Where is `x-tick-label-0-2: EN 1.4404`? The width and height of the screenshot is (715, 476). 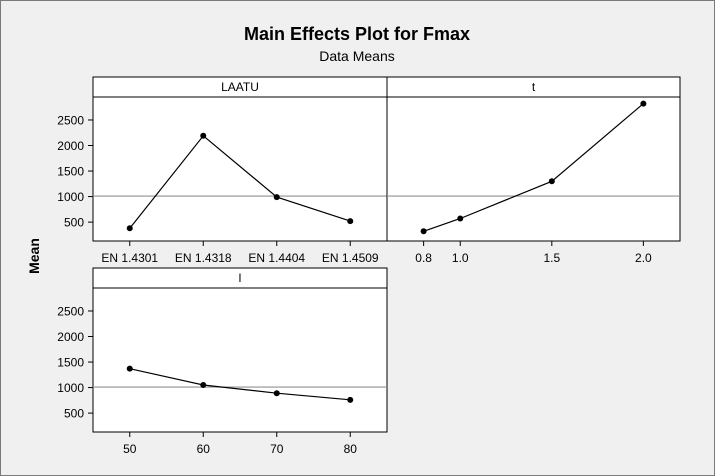 x-tick-label-0-2: EN 1.4404 is located at coordinates (276, 258).